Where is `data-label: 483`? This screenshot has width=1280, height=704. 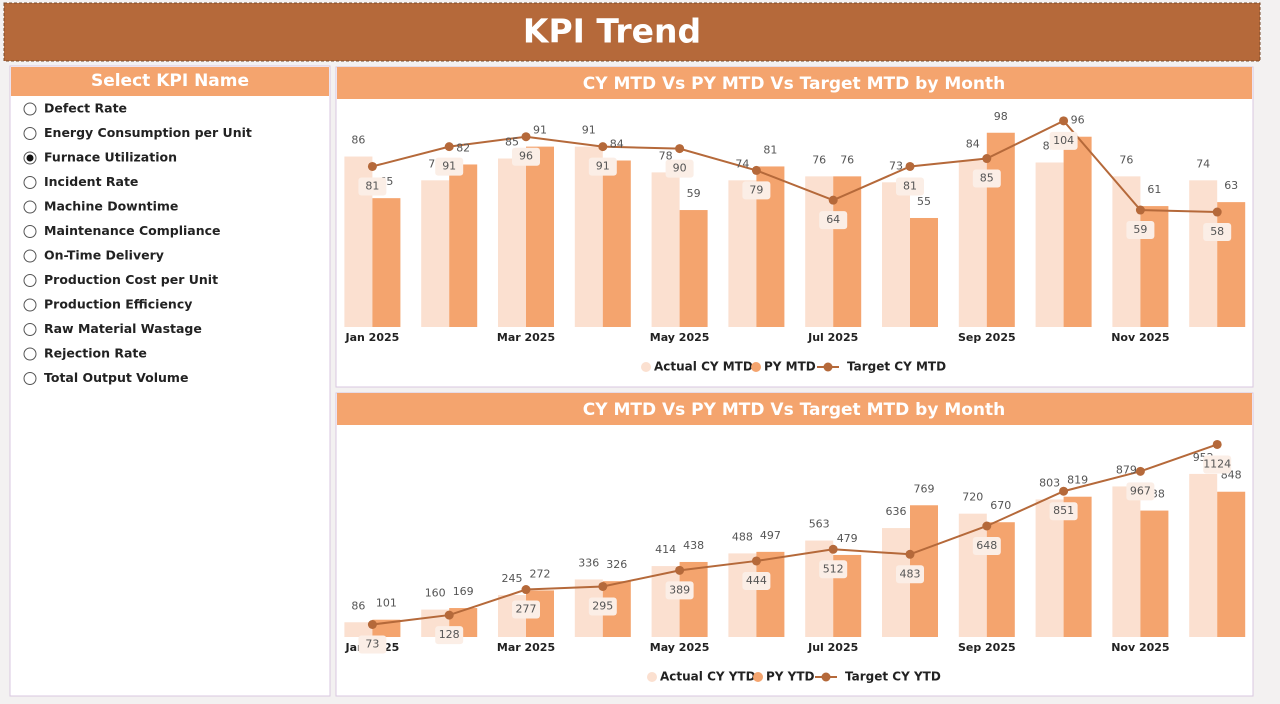
data-label: 483 is located at coordinates (910, 573).